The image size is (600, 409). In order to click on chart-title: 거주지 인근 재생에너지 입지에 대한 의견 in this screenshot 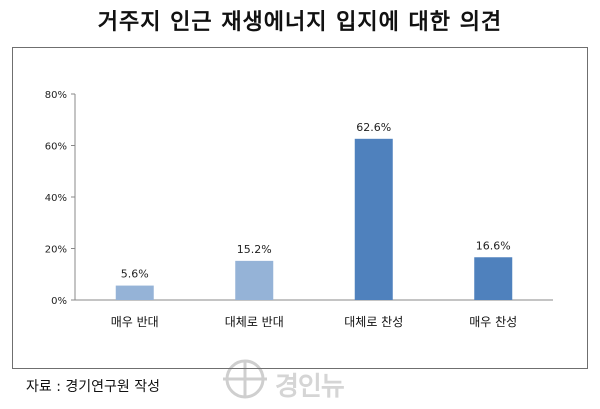, I will do `click(300, 22)`.